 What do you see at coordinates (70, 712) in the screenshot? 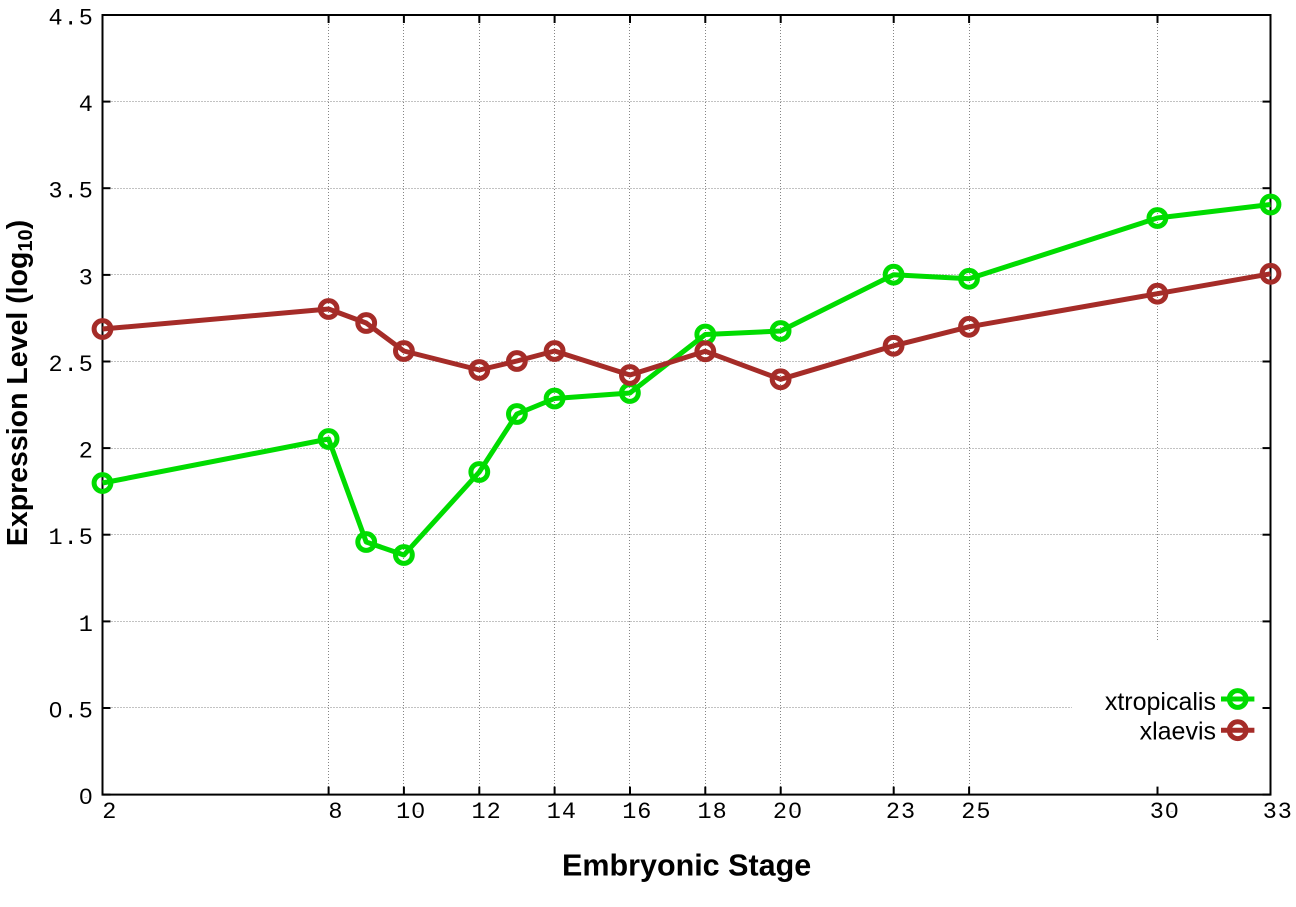
I see `svg-text: 0.5` at bounding box center [70, 712].